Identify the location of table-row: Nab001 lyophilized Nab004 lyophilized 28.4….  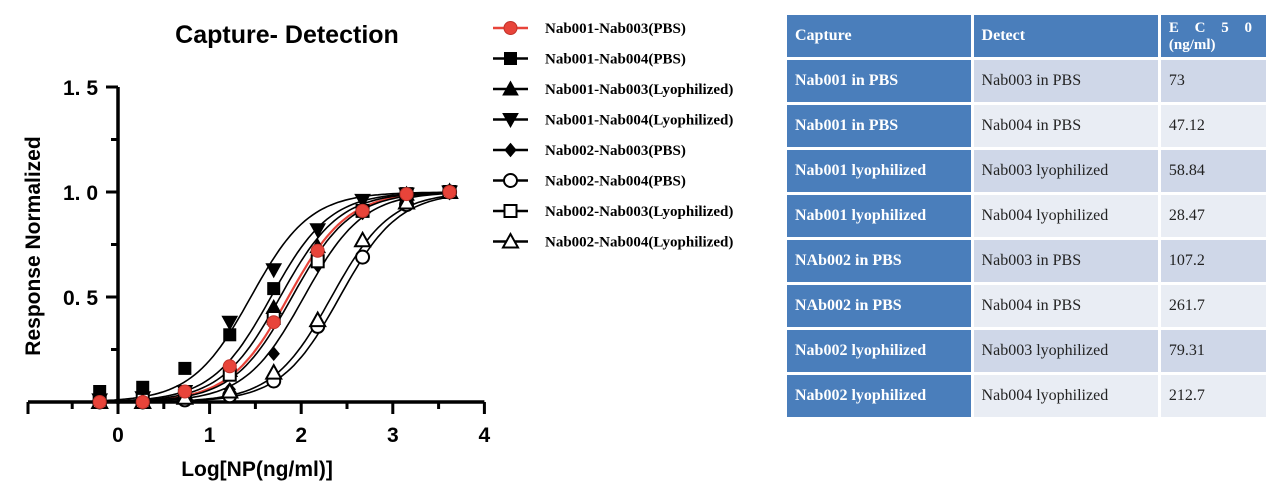
(1026, 216).